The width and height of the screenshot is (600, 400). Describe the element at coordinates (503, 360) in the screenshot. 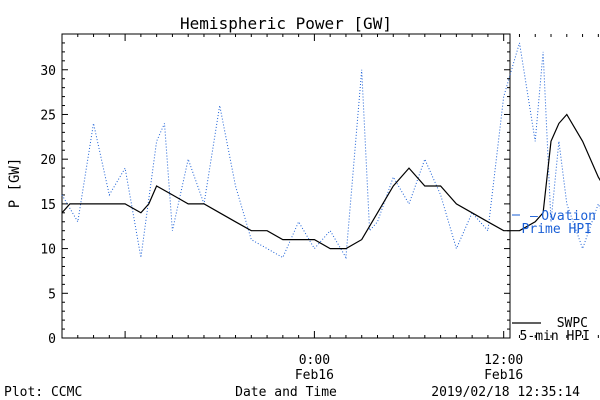

I see `x-tick-label-time: 12:00` at that location.